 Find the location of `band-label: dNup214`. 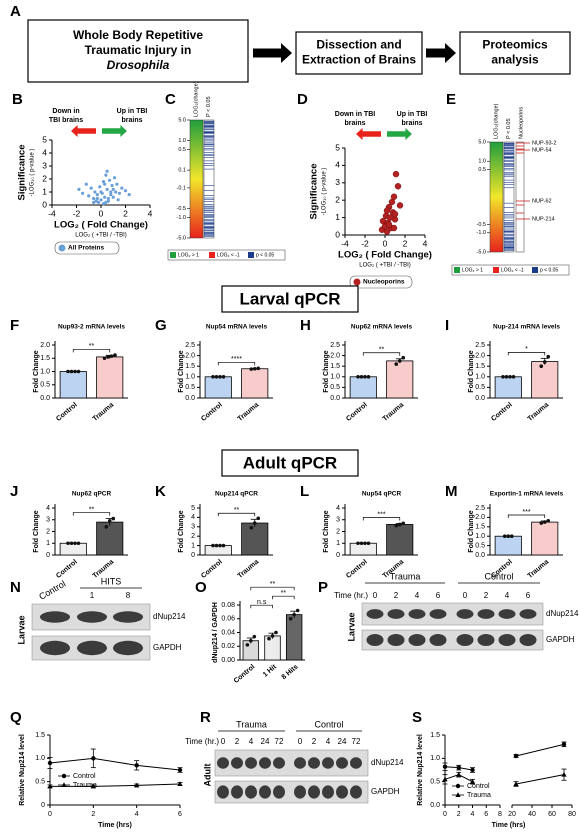

band-label: dNup214 is located at coordinates (169, 616).